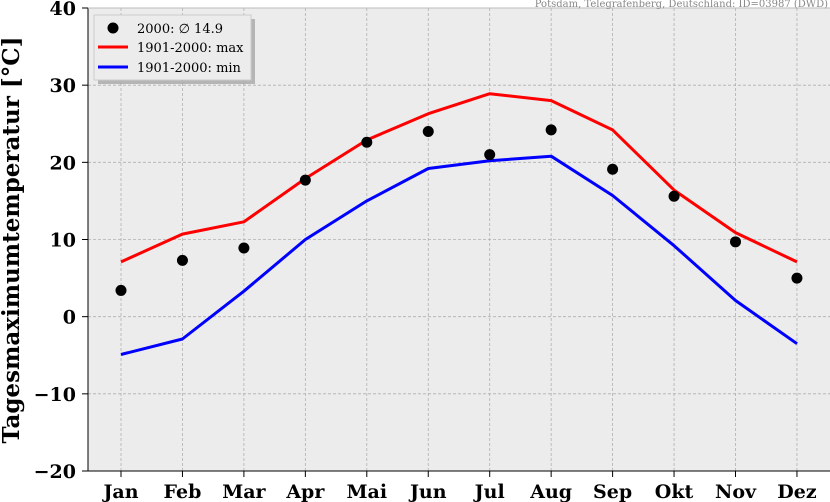  I want to click on tick-label-x: Jan, so click(119, 491).